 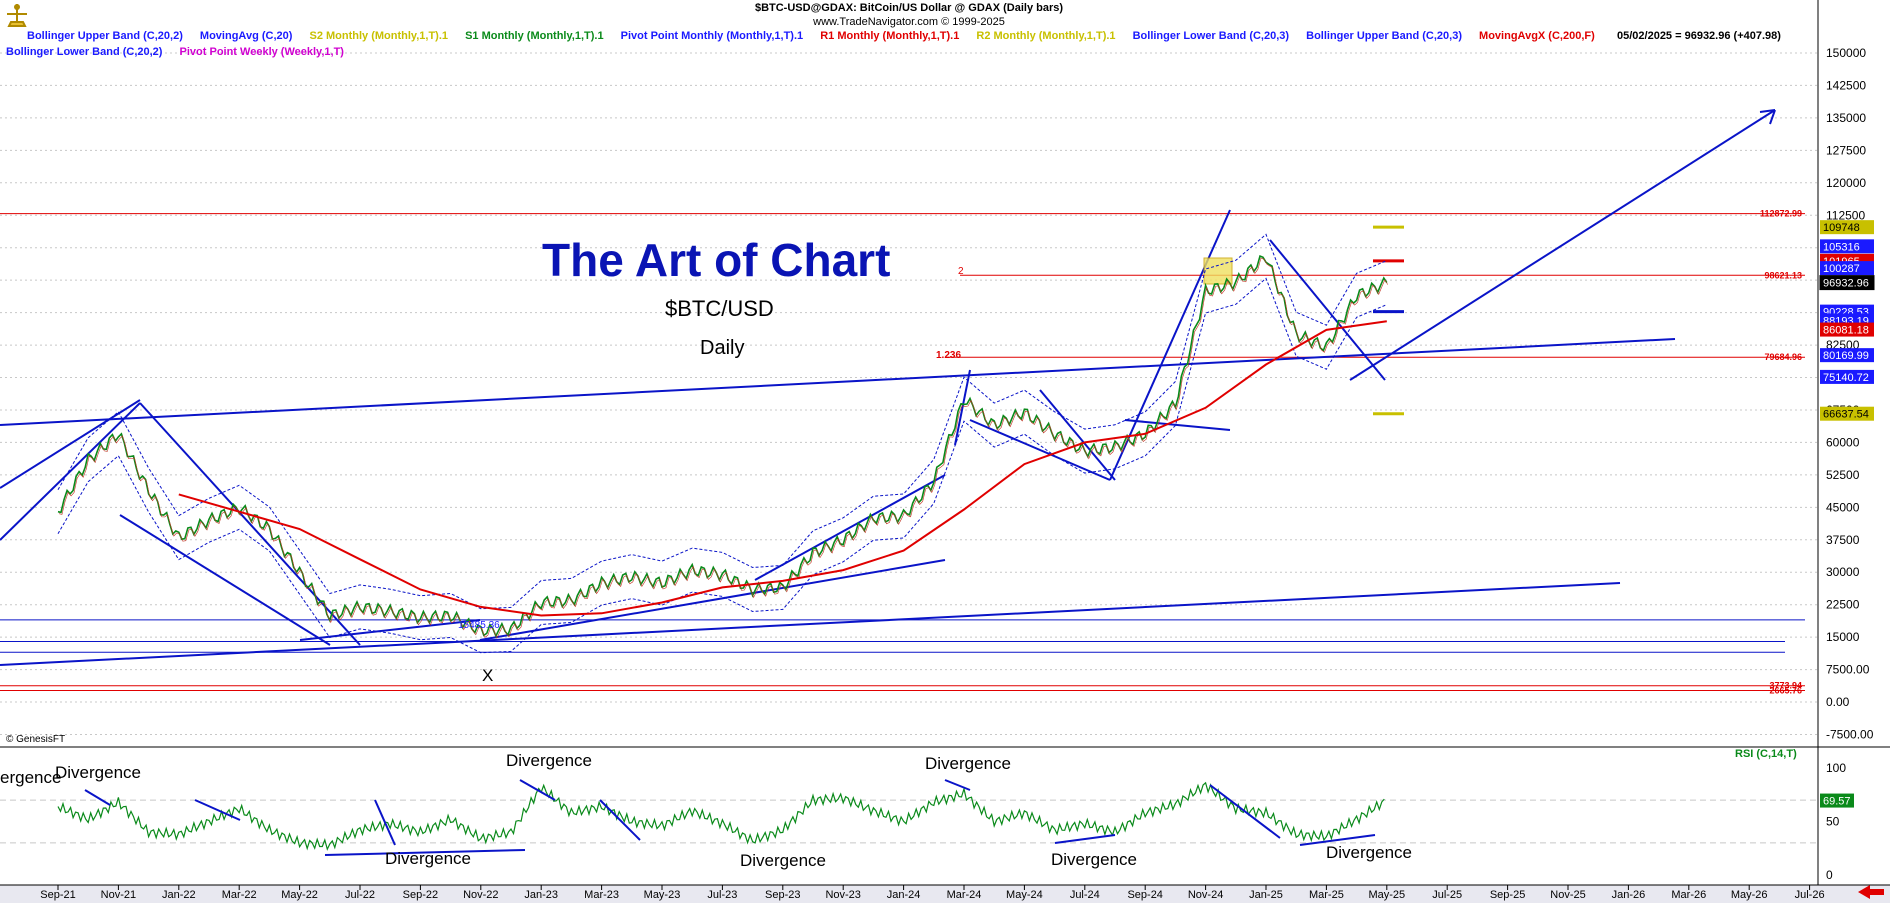 What do you see at coordinates (1846, 183) in the screenshot?
I see `y-tick-label: 120000` at bounding box center [1846, 183].